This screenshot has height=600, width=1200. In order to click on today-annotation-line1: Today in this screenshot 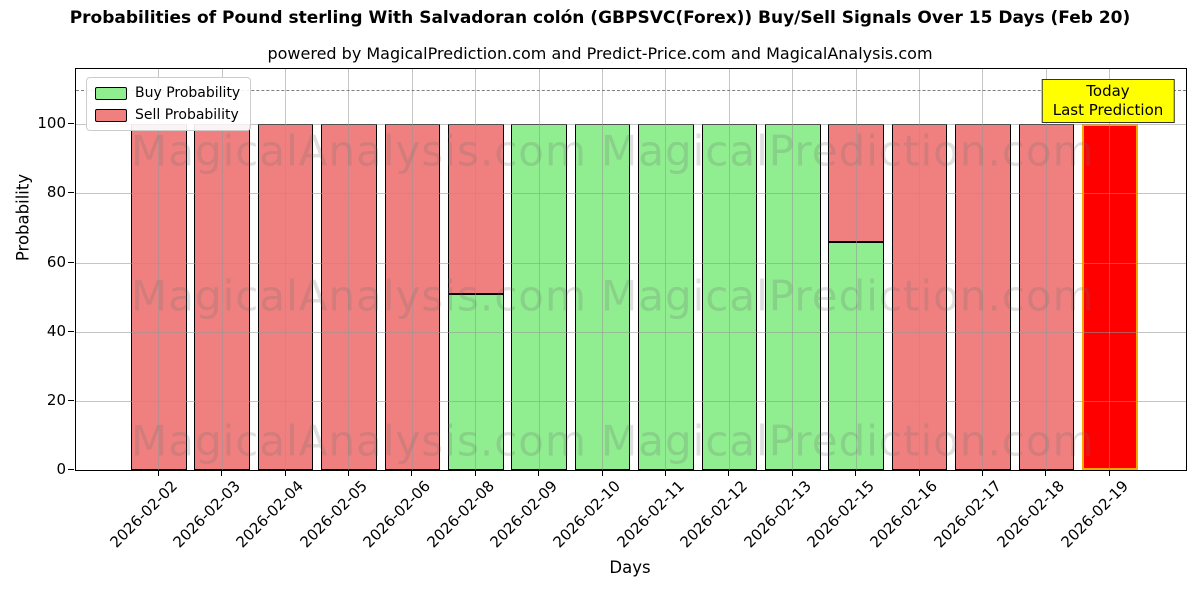, I will do `click(1108, 91)`.